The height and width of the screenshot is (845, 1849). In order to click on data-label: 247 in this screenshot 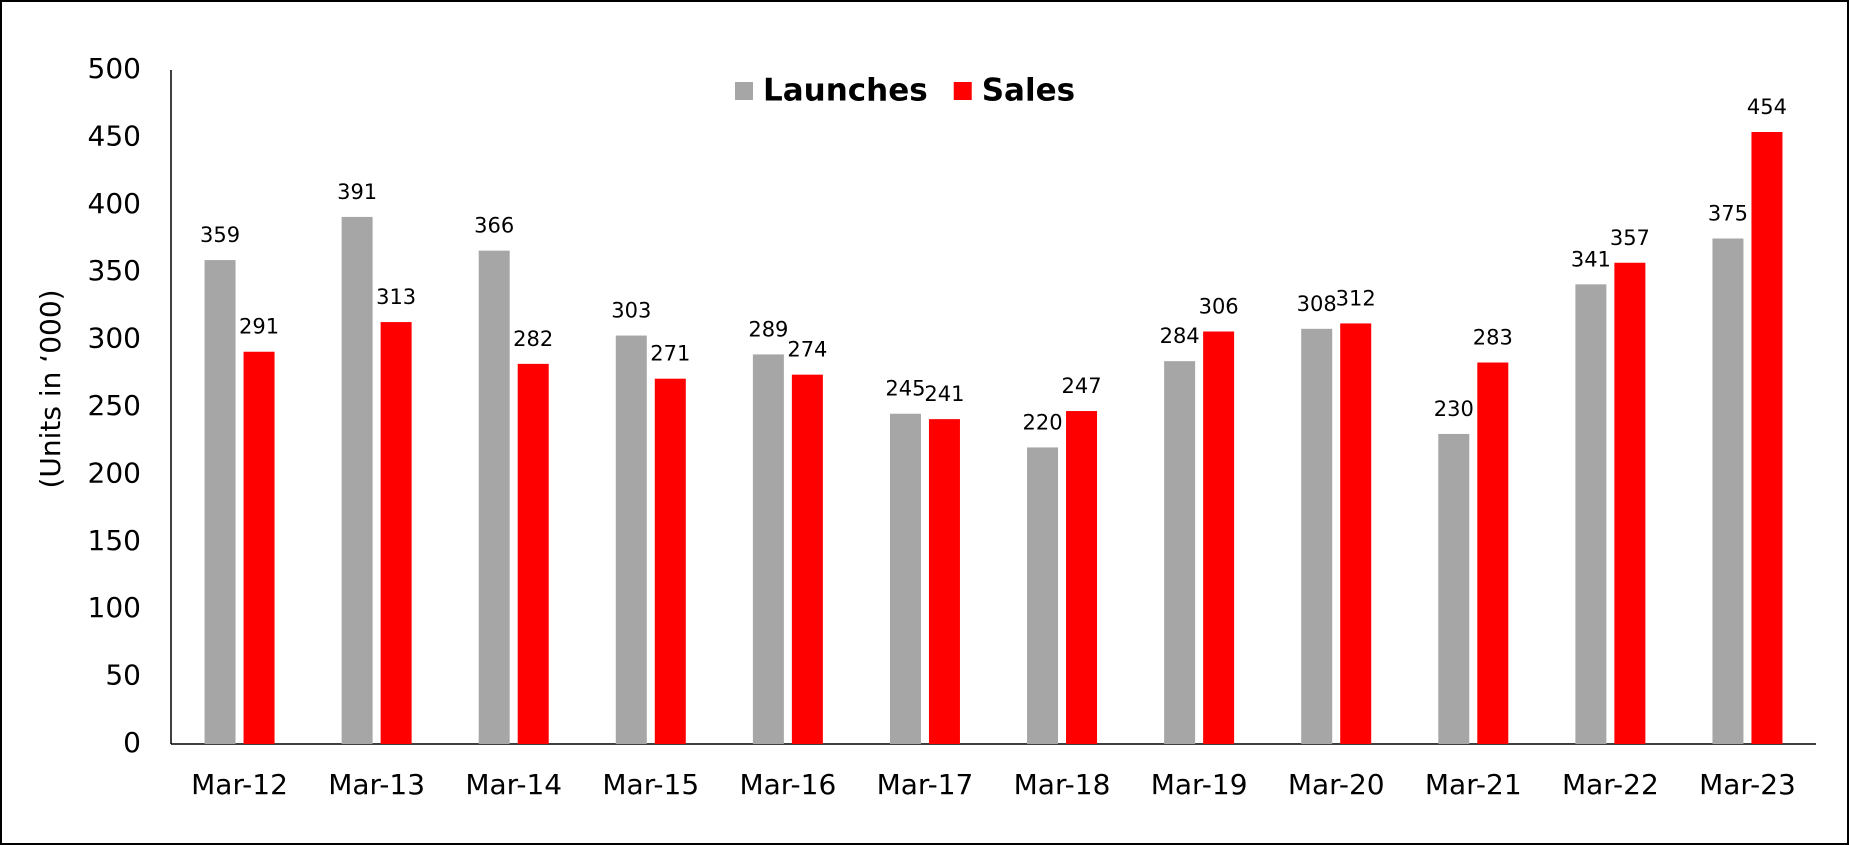, I will do `click(1081, 386)`.